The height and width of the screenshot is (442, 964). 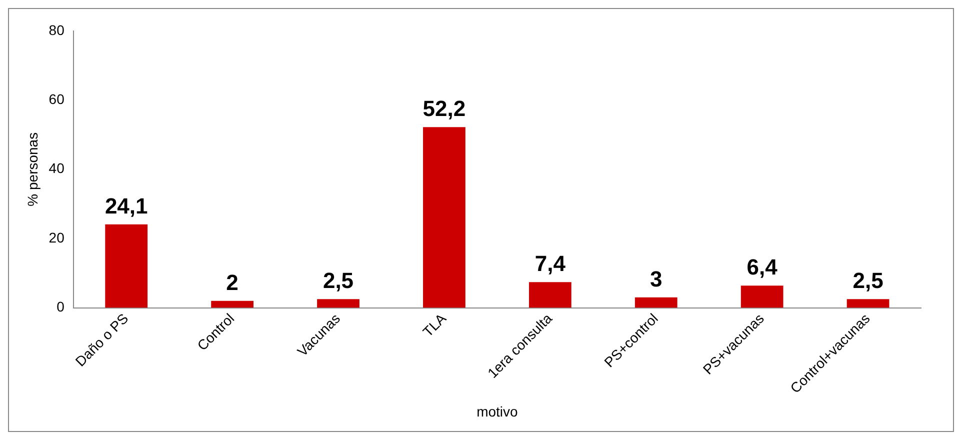 What do you see at coordinates (762, 267) in the screenshot?
I see `data-label: 6,4` at bounding box center [762, 267].